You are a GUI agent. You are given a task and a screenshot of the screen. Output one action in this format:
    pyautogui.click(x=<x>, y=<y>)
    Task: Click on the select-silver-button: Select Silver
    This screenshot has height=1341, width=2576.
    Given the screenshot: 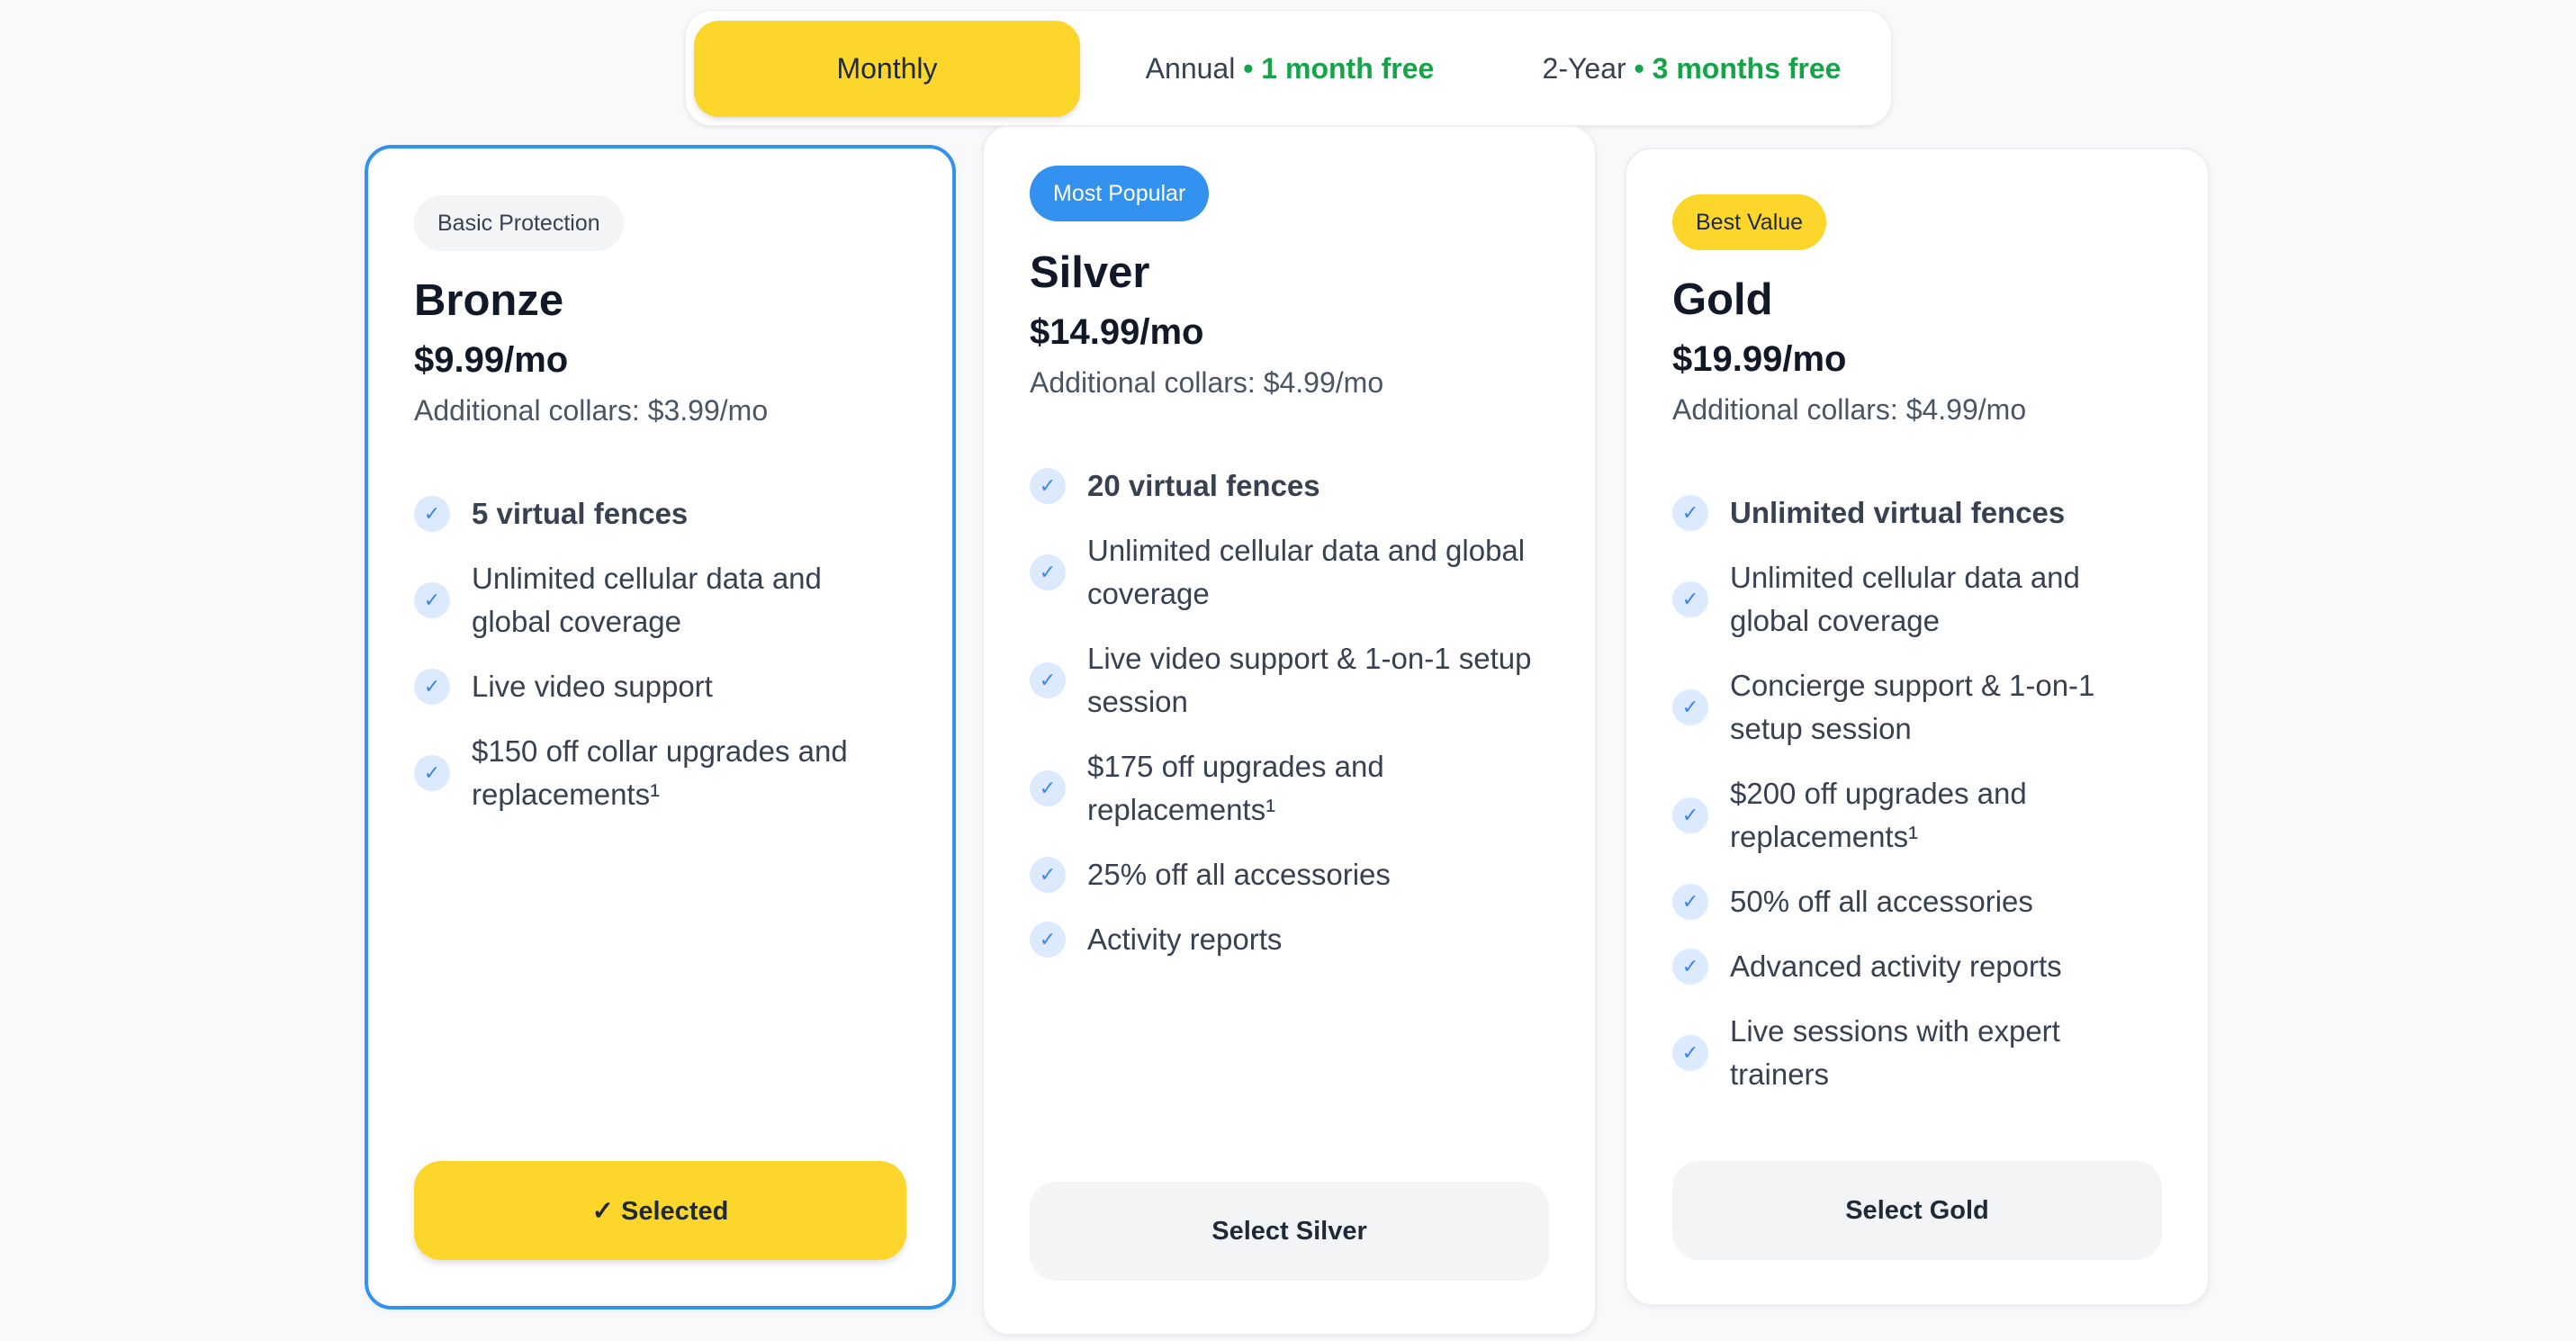 What is the action you would take?
    pyautogui.click(x=1289, y=1232)
    